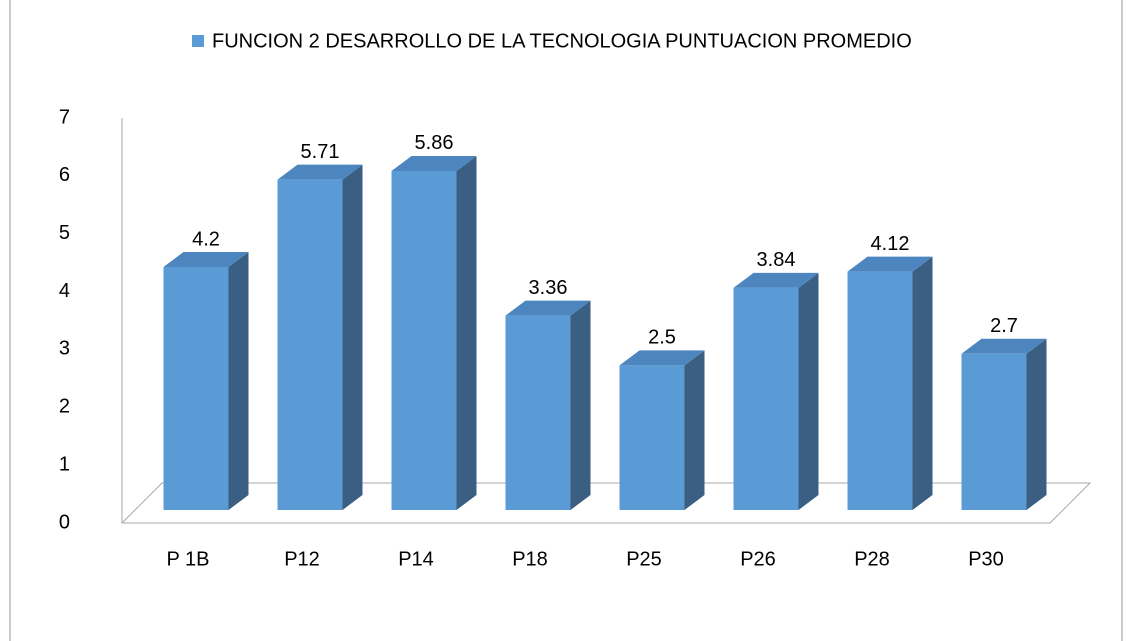 The image size is (1132, 641). Describe the element at coordinates (64, 407) in the screenshot. I see `y-tick-label: 2` at that location.